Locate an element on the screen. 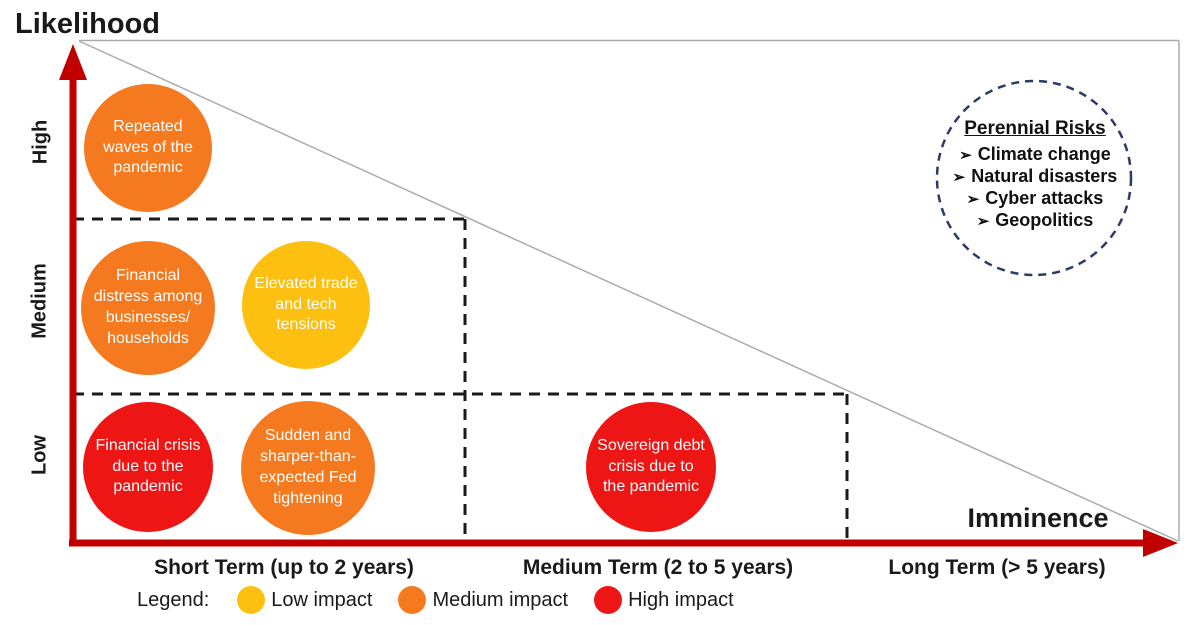 This screenshot has height=625, width=1200. x-axis-label-long-term: Long Term (> 5 years) is located at coordinates (997, 567).